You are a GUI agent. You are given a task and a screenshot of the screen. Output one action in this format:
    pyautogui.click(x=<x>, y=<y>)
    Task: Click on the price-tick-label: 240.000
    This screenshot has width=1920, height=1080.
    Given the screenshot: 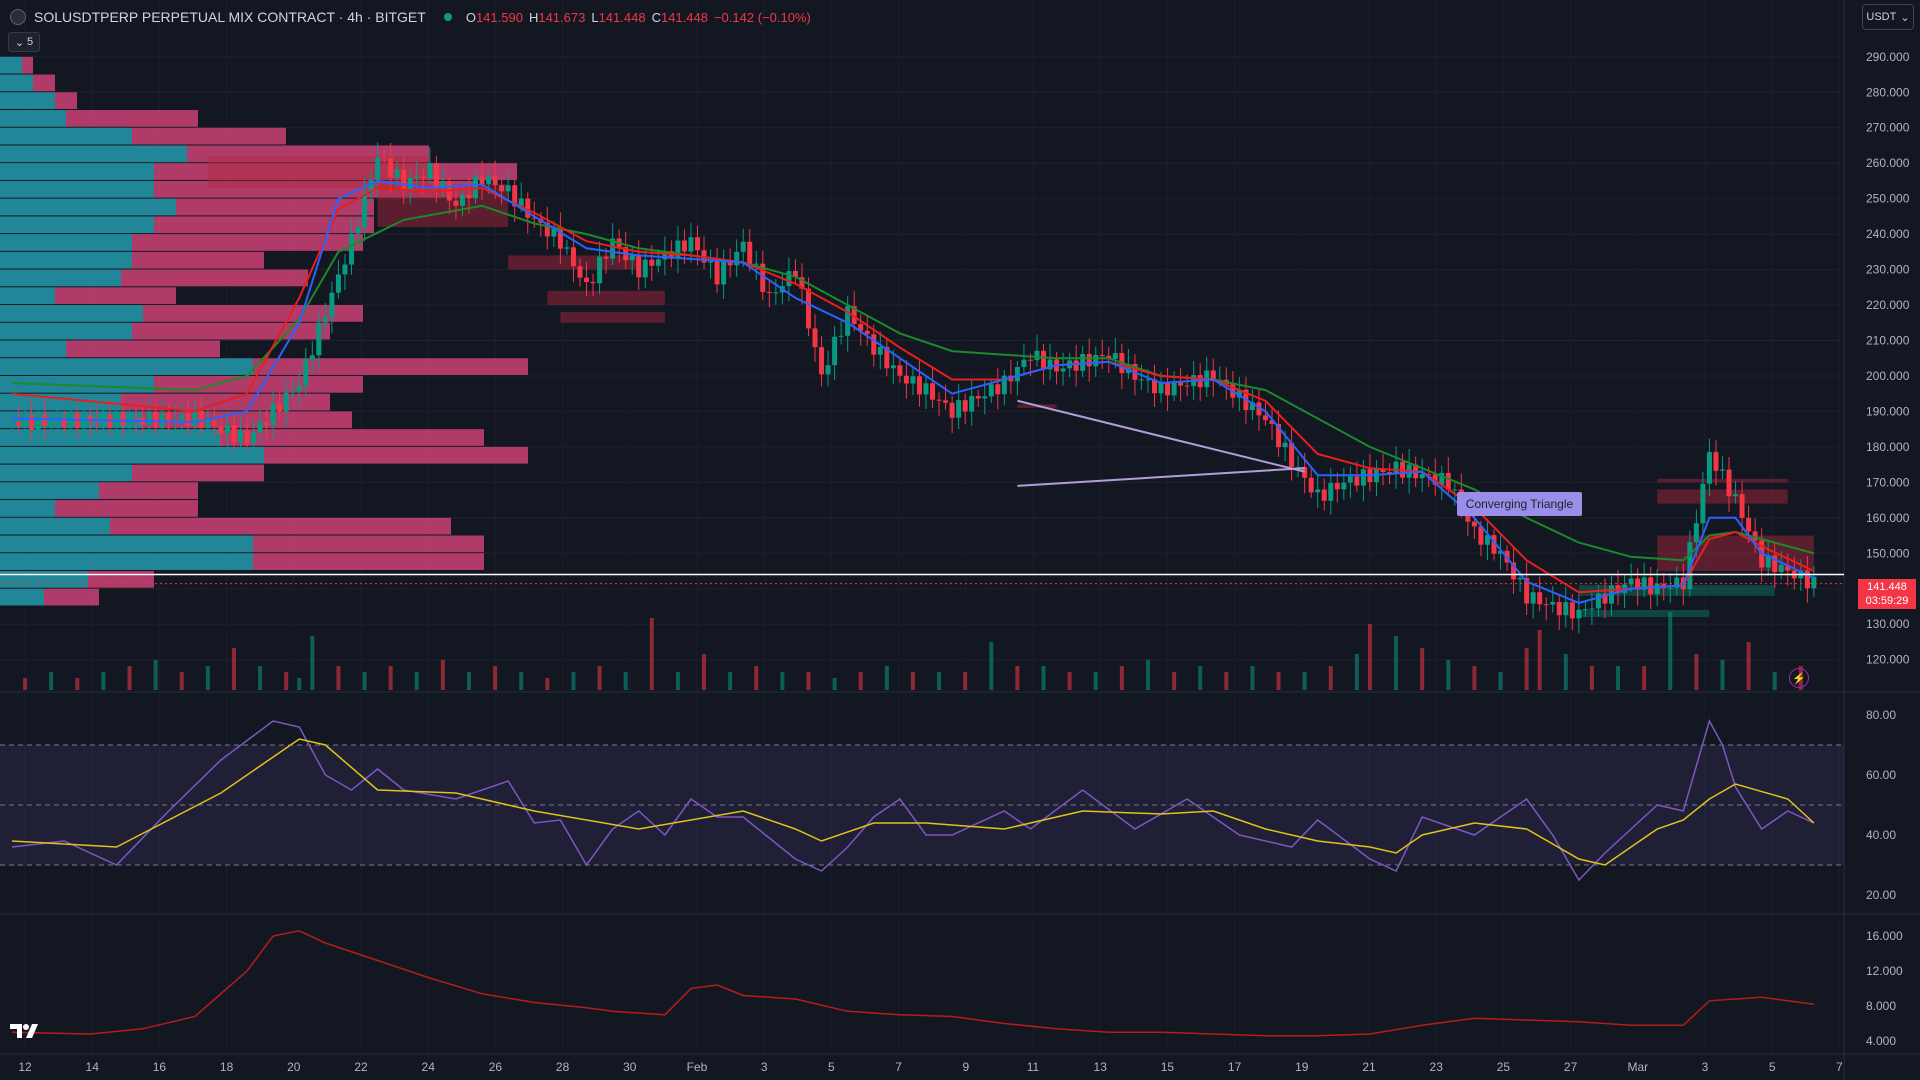 What is the action you would take?
    pyautogui.click(x=1888, y=234)
    